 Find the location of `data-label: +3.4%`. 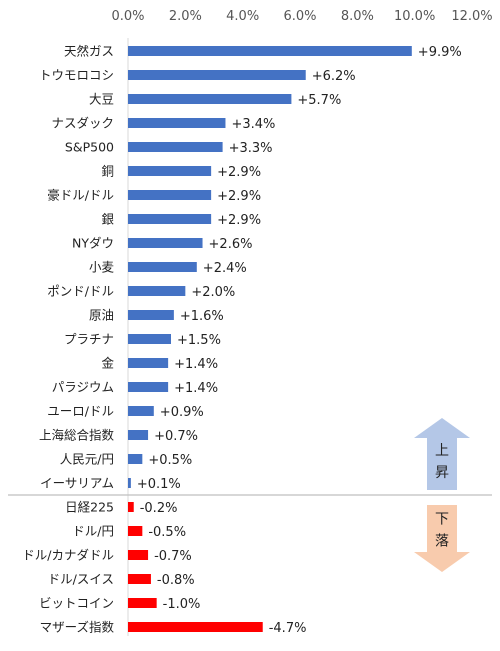

data-label: +3.4% is located at coordinates (253, 124).